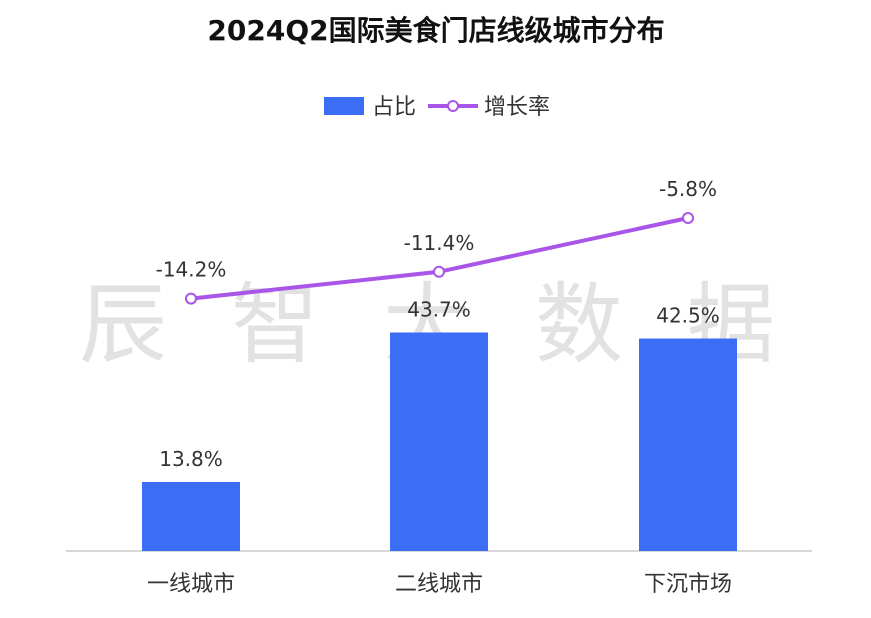 The height and width of the screenshot is (618, 871). I want to click on x-tick-label-1: 一线城市, so click(191, 584).